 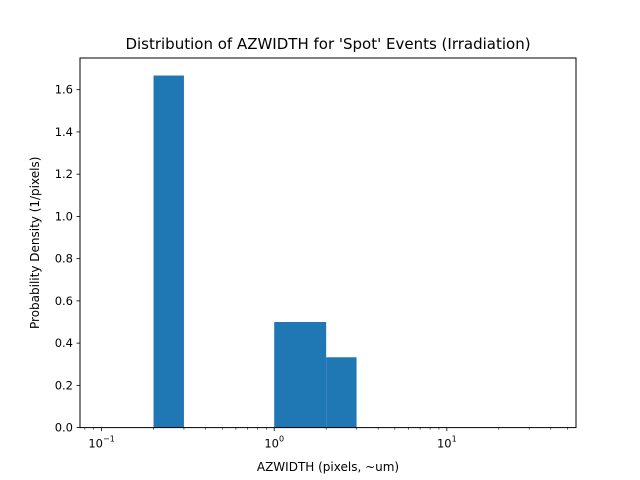 I want to click on y-tick-label-0: 0.0, so click(x=64, y=428).